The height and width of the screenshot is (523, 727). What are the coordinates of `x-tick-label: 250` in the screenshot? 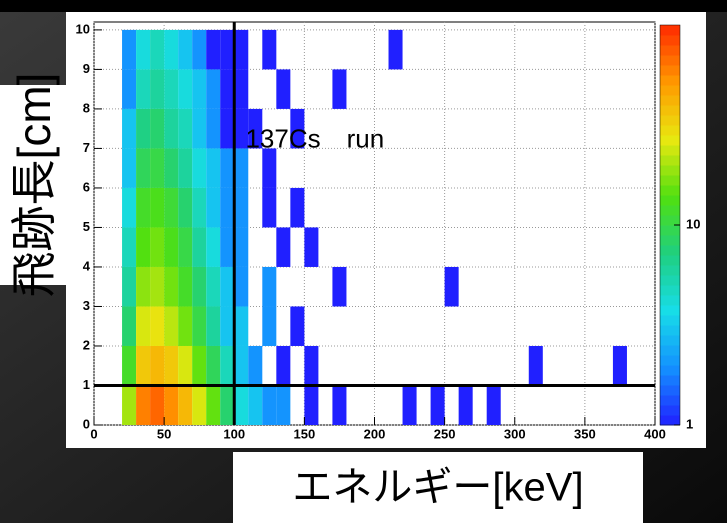 It's located at (445, 433).